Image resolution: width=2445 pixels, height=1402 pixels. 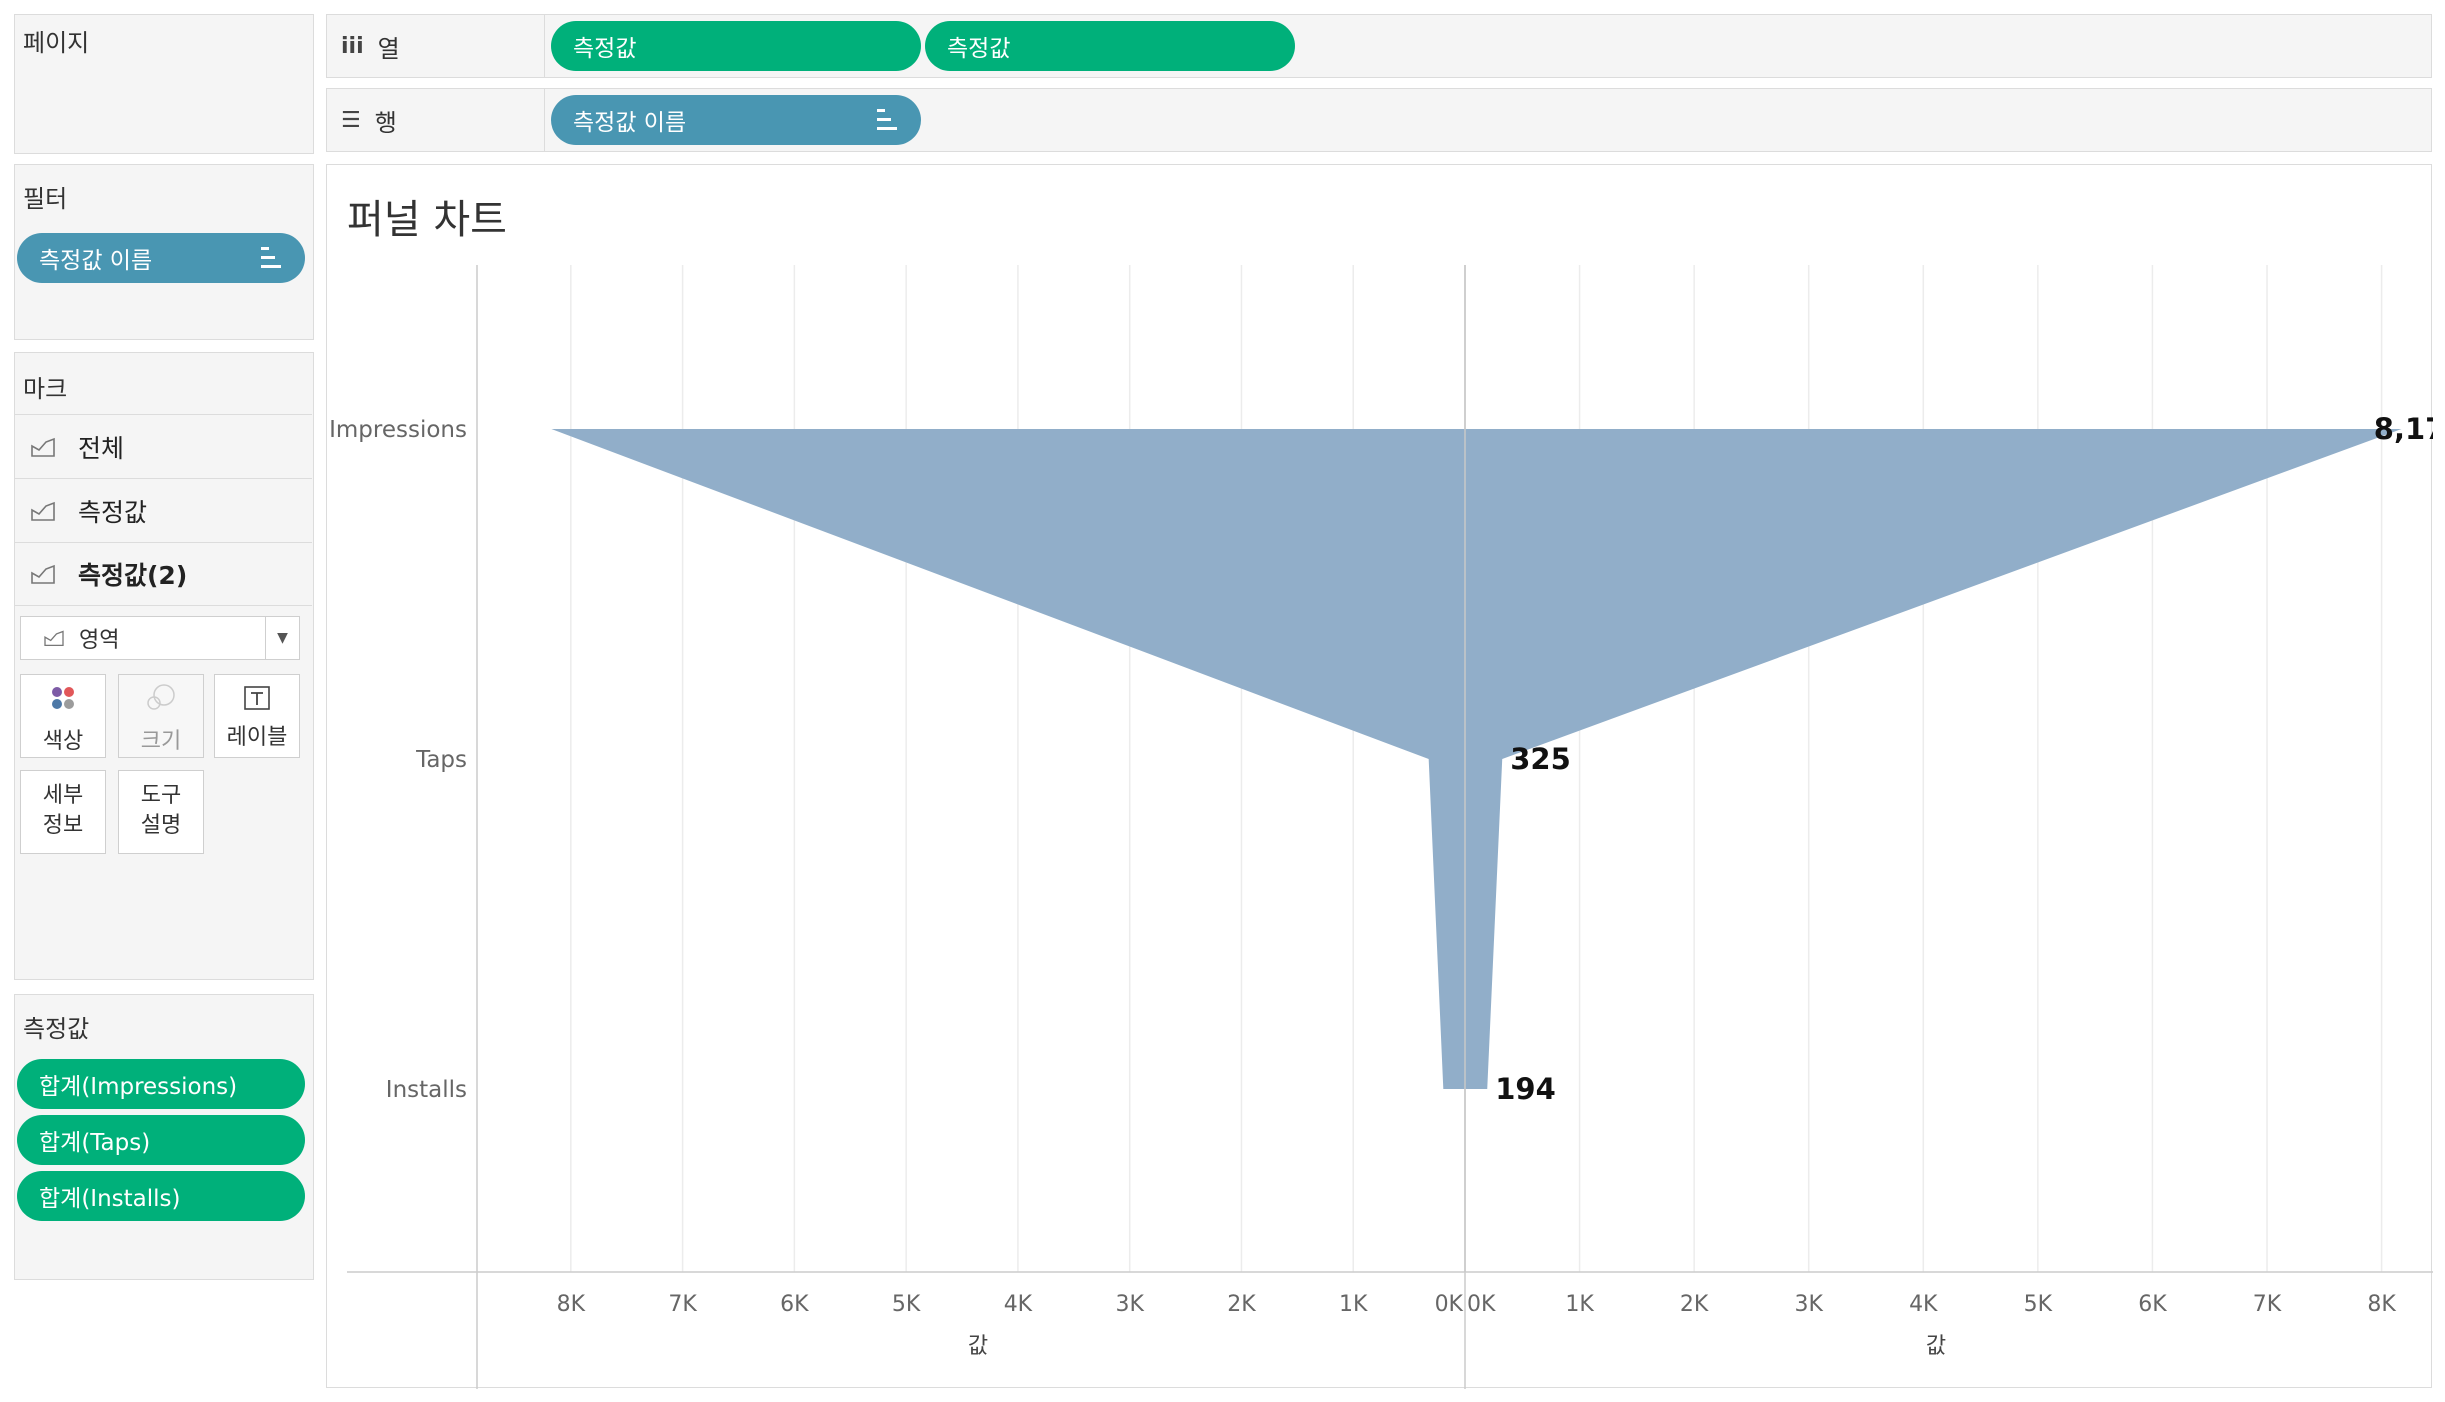 What do you see at coordinates (63, 826) in the screenshot?
I see `detail-button-label-line2: 정보` at bounding box center [63, 826].